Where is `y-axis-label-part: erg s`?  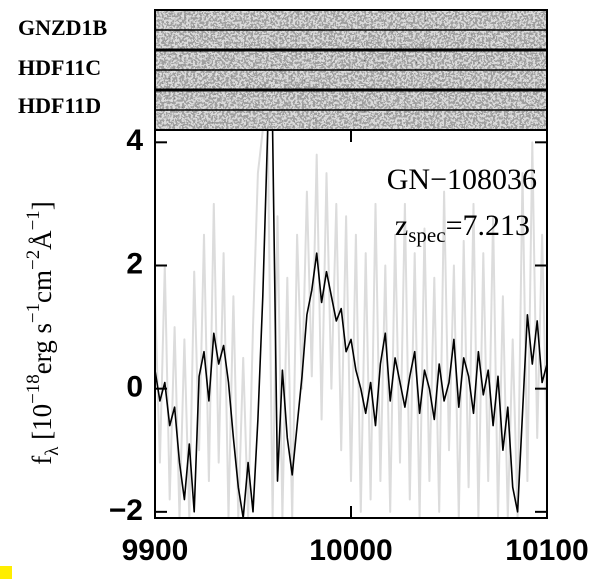
y-axis-label-part: erg s is located at coordinates (42, 348).